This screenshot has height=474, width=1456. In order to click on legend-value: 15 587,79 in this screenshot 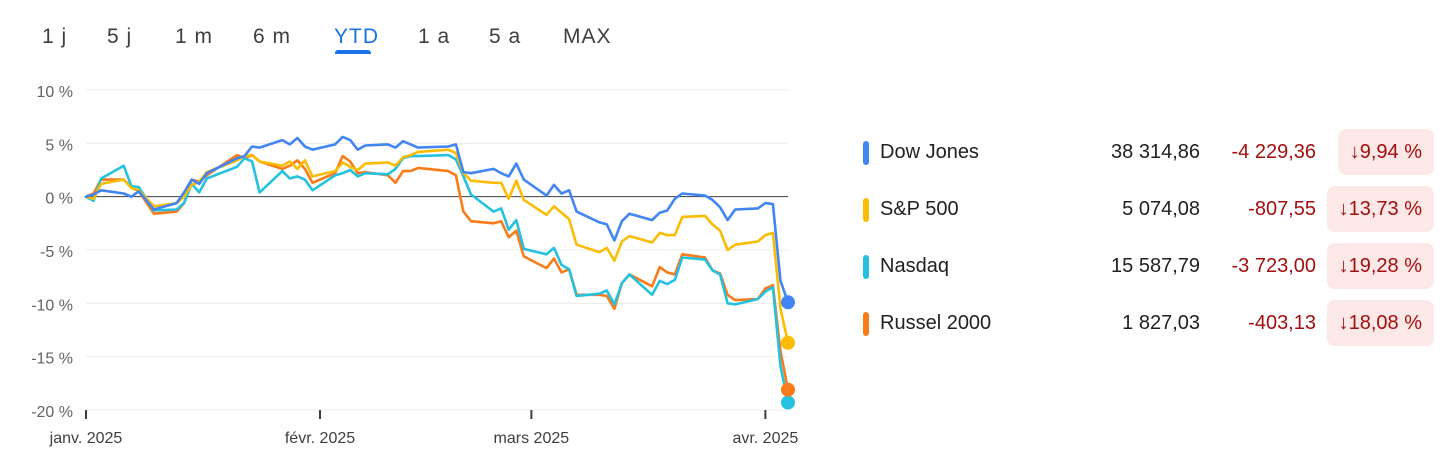, I will do `click(1155, 266)`.